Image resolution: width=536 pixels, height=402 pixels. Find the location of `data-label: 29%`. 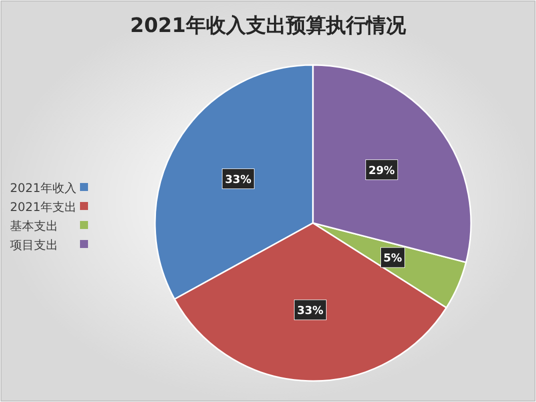

data-label: 29% is located at coordinates (381, 170).